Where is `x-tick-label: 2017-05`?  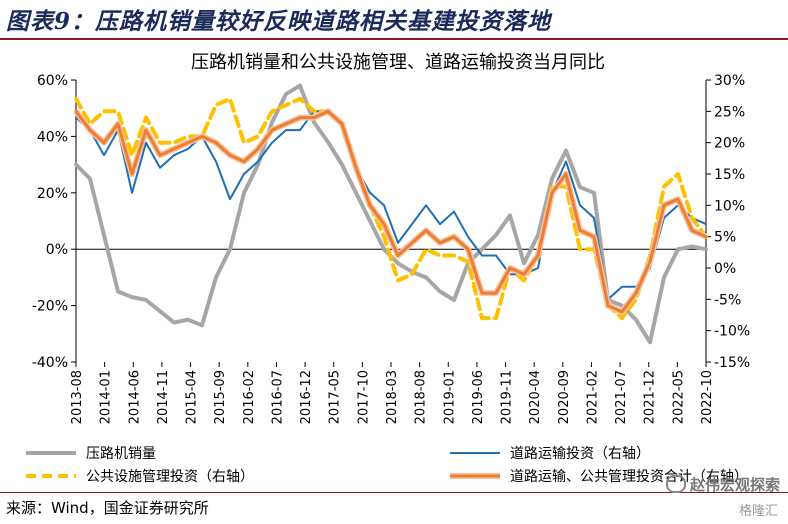
x-tick-label: 2017-05 is located at coordinates (335, 397).